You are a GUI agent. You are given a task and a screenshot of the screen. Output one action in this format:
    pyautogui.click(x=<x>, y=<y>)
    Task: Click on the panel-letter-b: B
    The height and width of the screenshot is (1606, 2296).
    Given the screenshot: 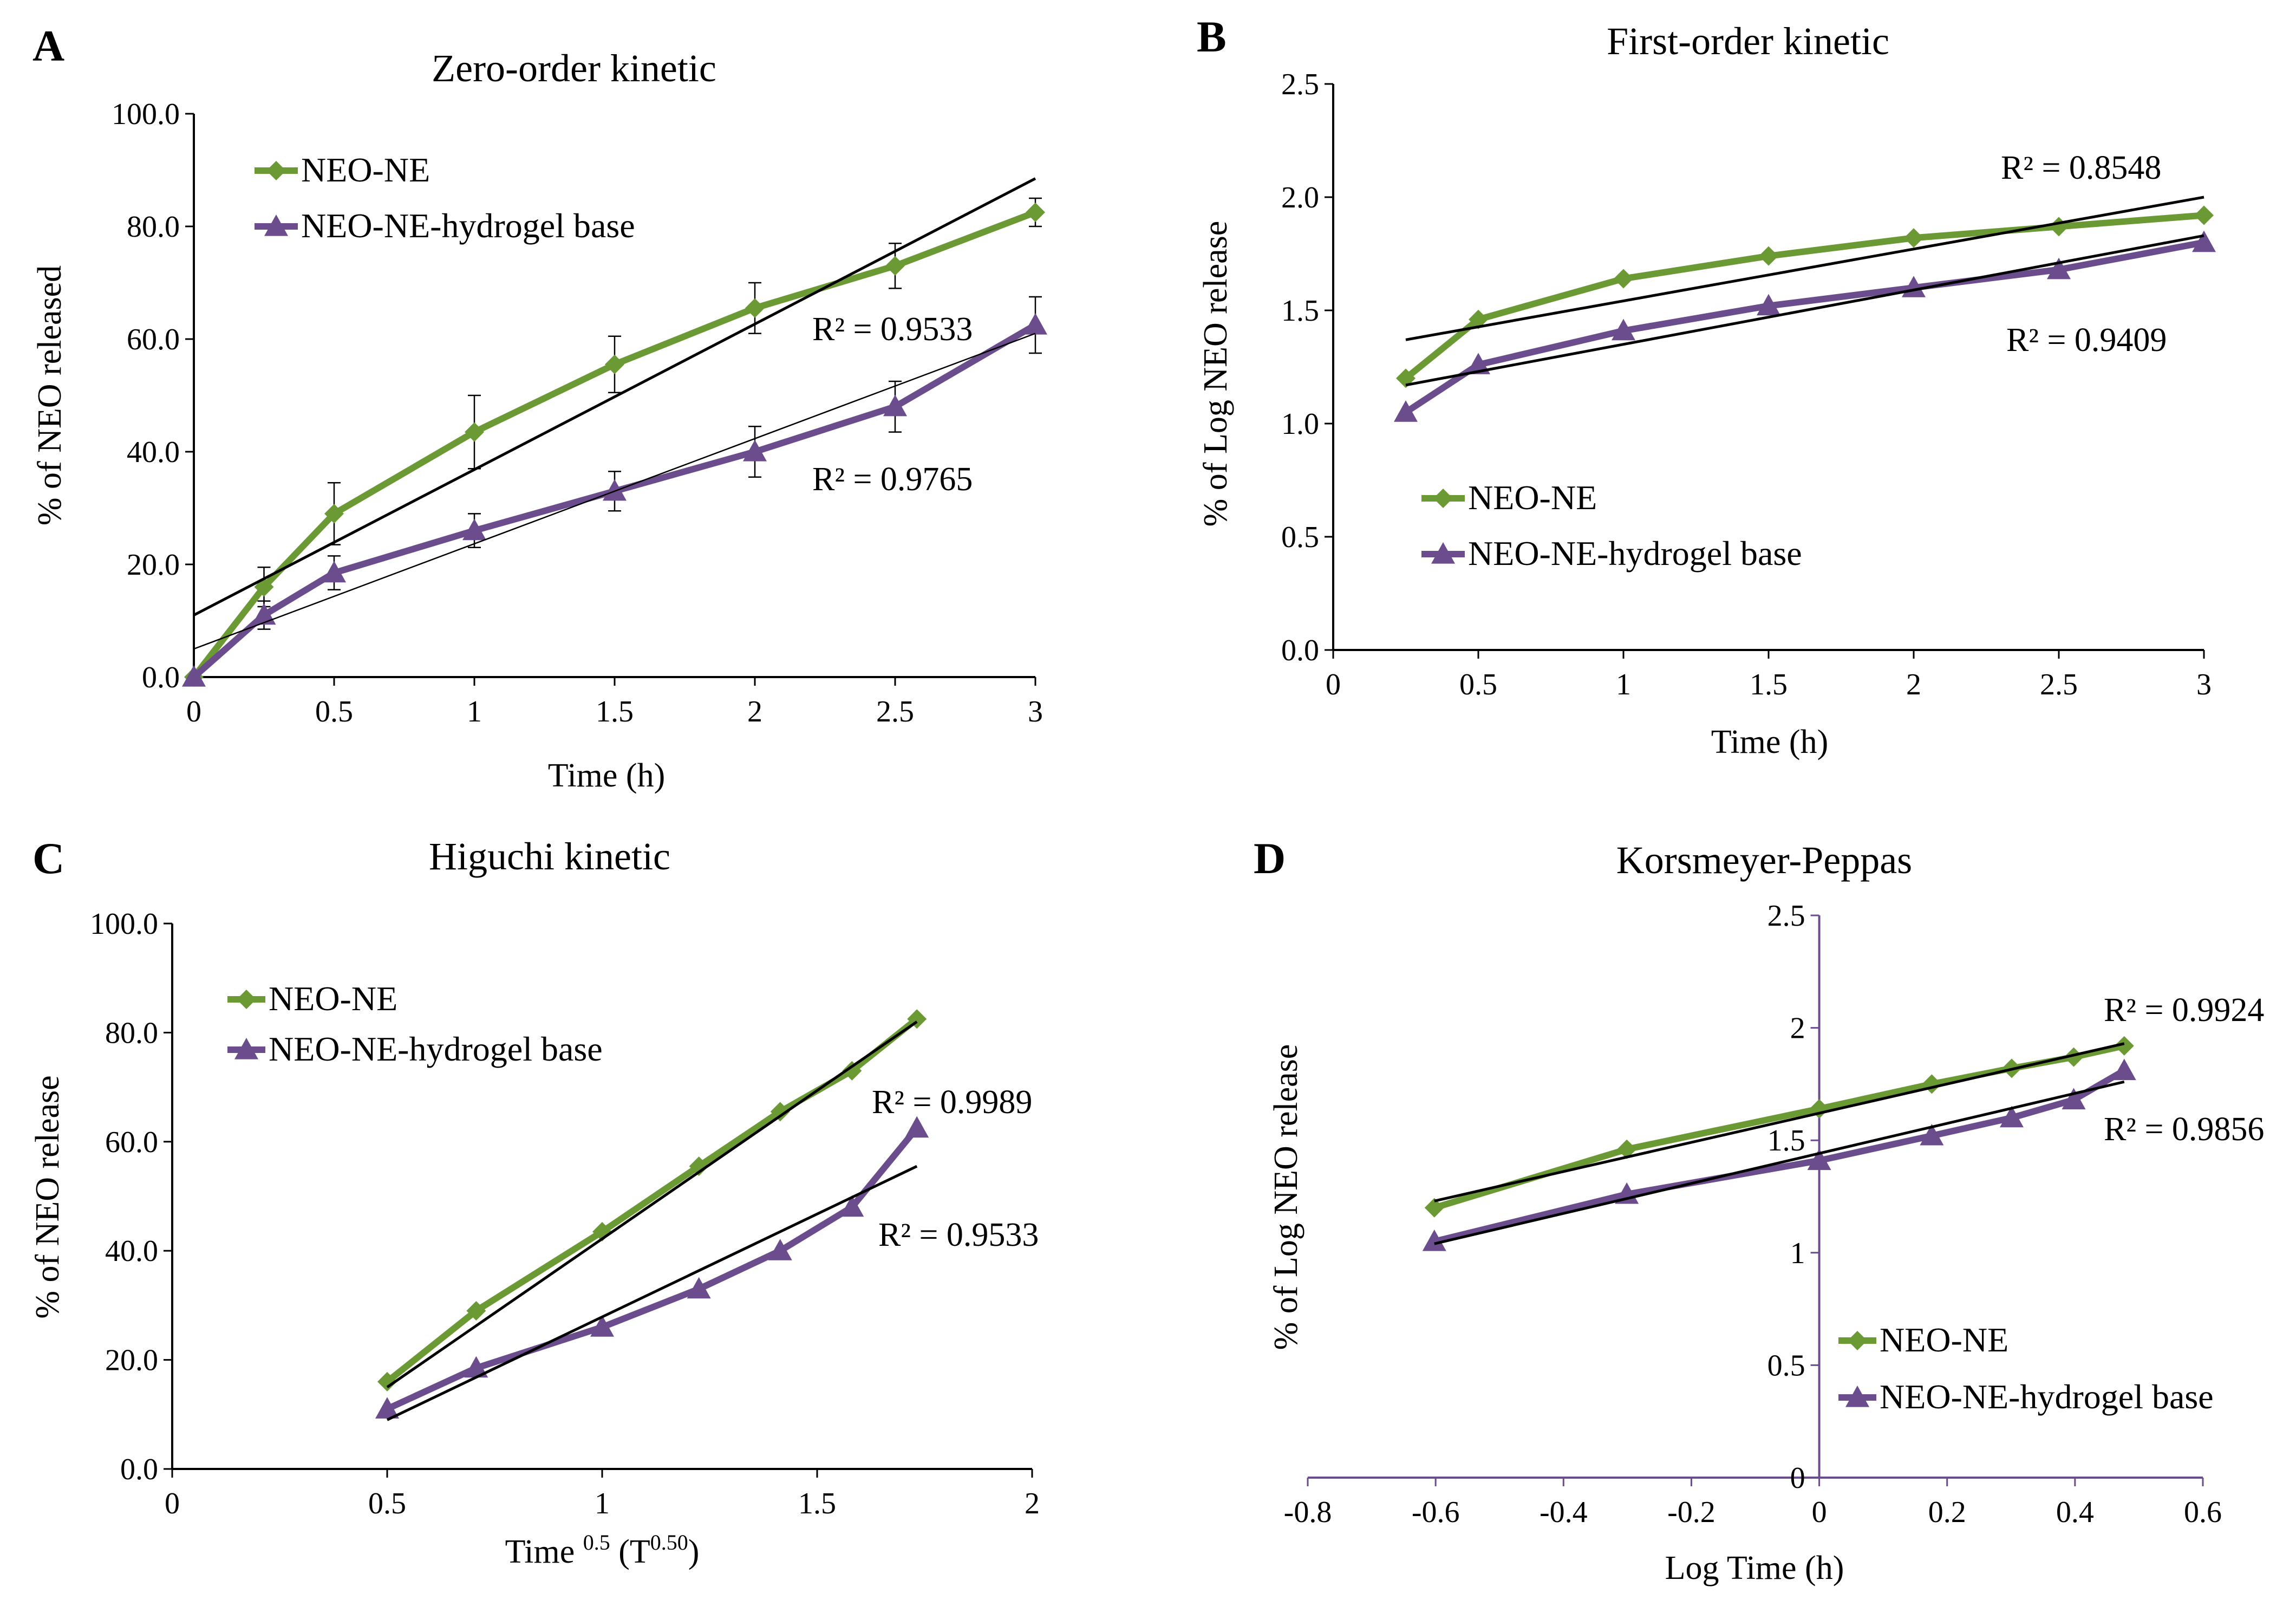 What is the action you would take?
    pyautogui.click(x=1212, y=36)
    